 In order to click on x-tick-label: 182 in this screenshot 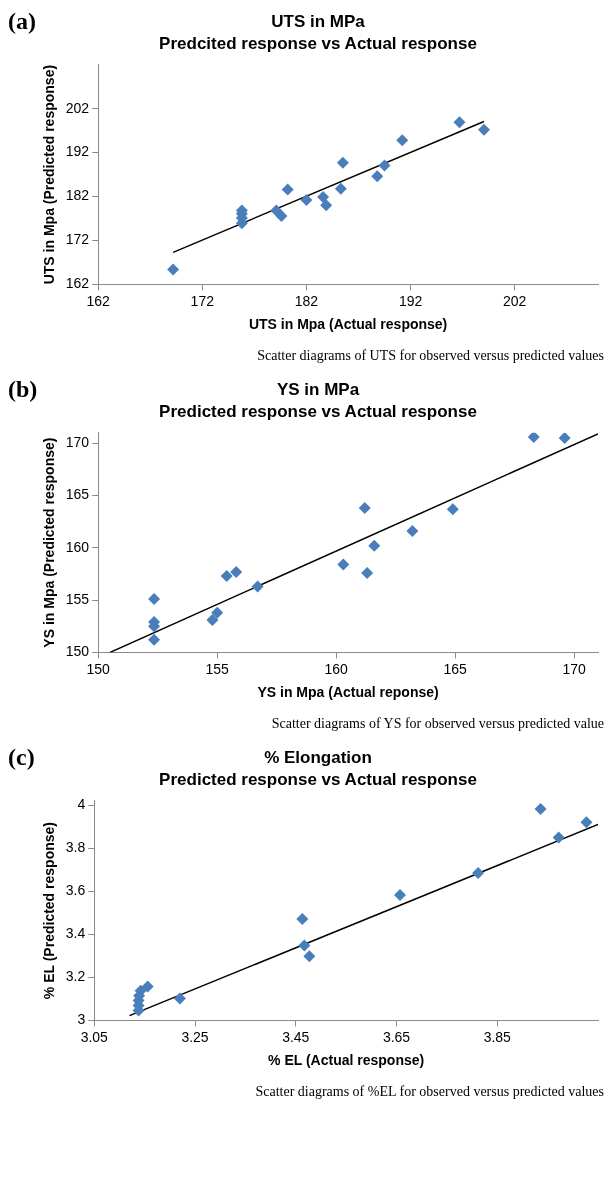, I will do `click(306, 300)`.